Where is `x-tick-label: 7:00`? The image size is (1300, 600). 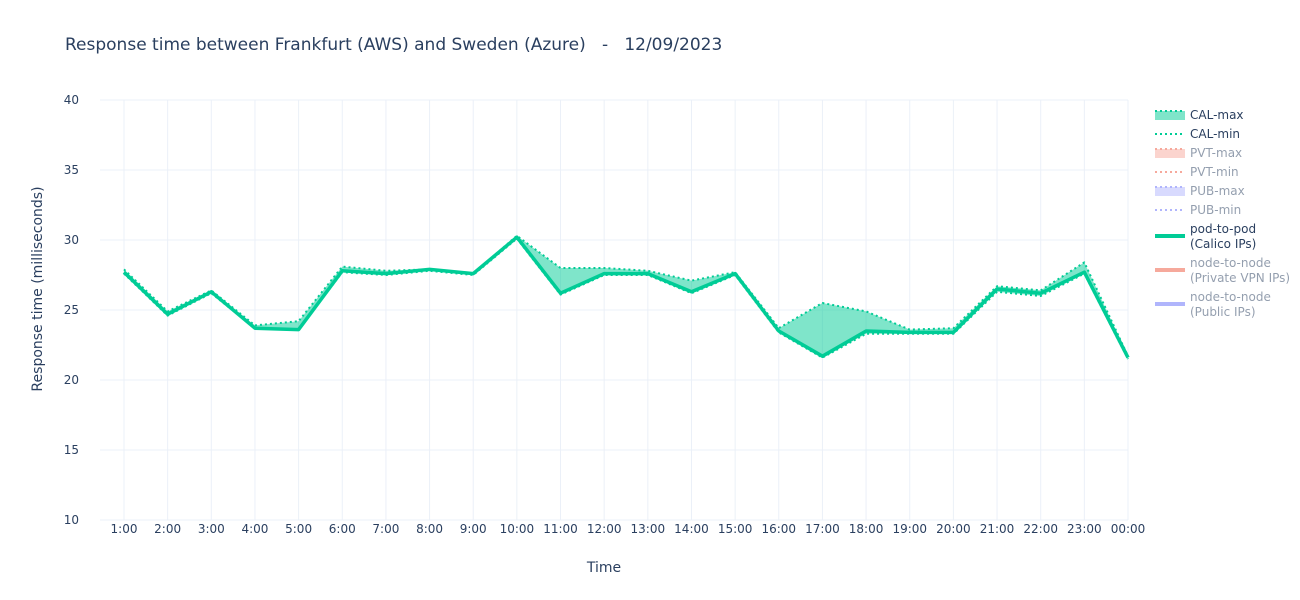
x-tick-label: 7:00 is located at coordinates (385, 529).